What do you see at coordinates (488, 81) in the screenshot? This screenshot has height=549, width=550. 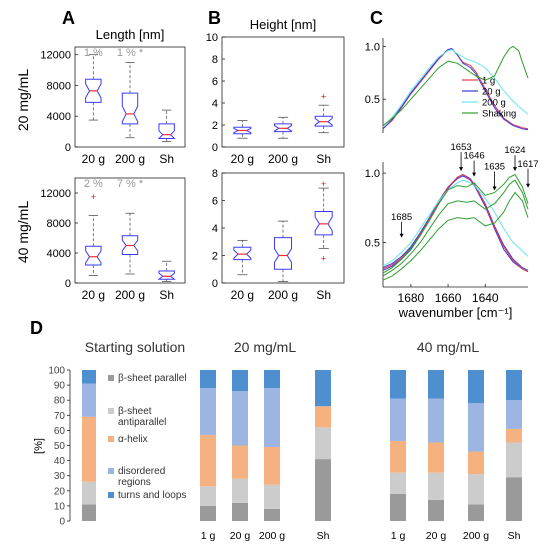 I see `legend-label: 1 g` at bounding box center [488, 81].